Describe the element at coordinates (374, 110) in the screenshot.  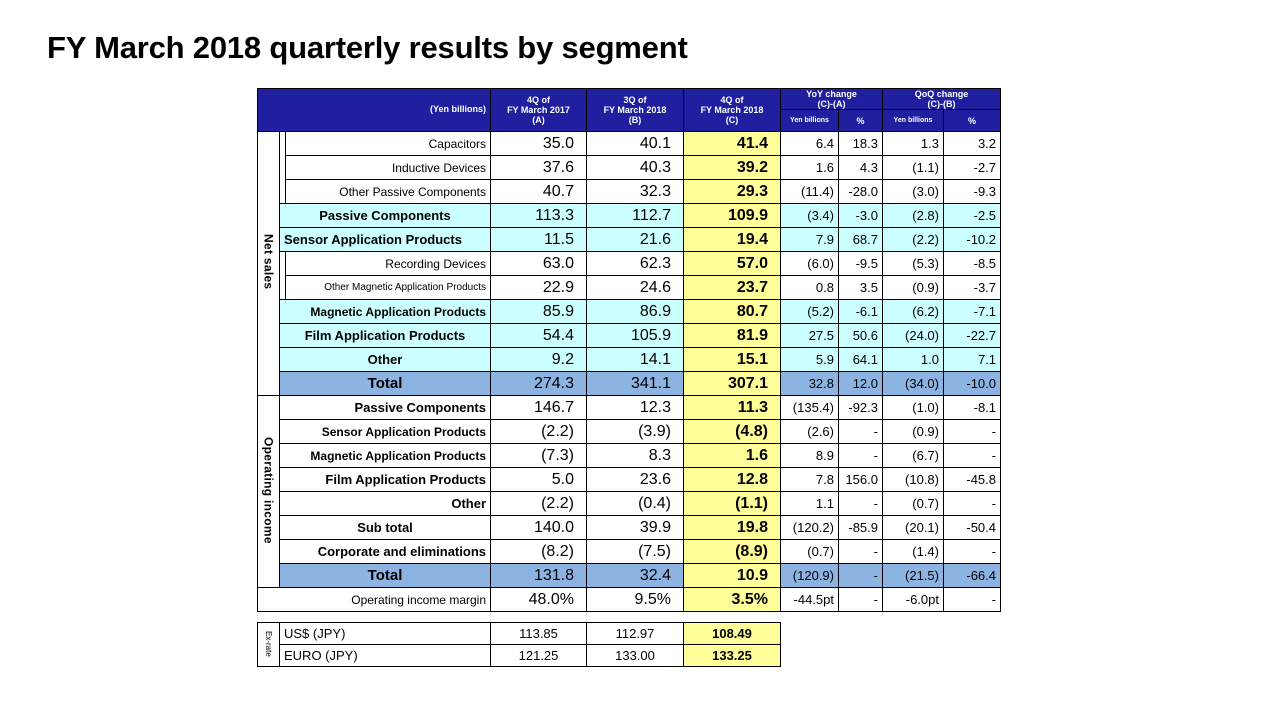
I see `unit-label: (Yen billions)` at that location.